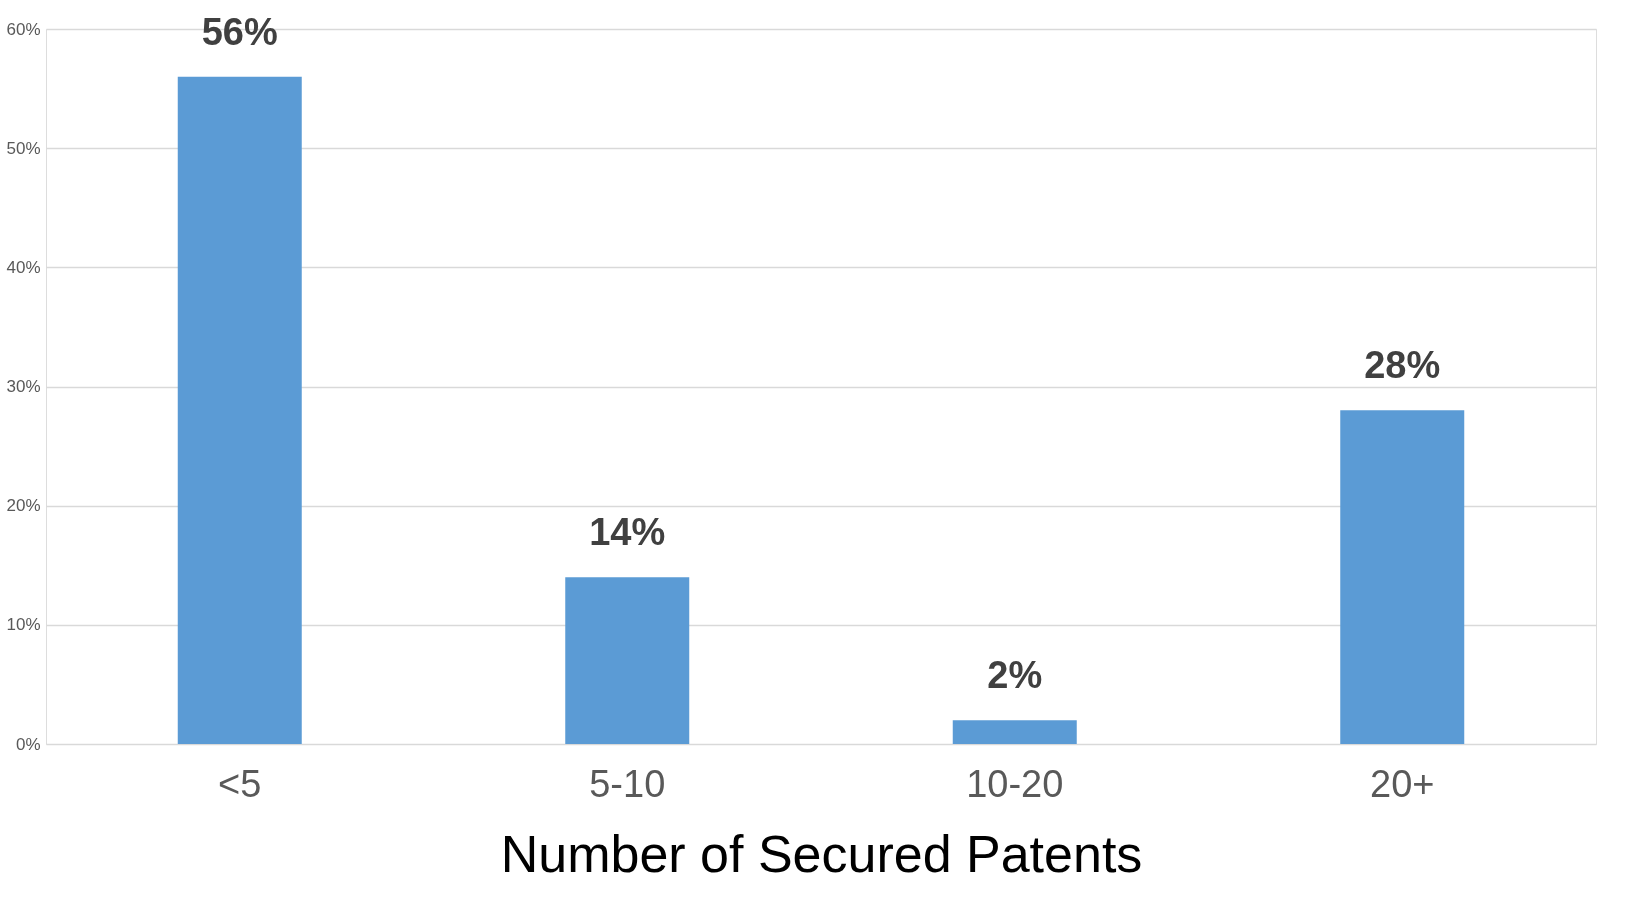 This screenshot has height=907, width=1632. What do you see at coordinates (1015, 783) in the screenshot?
I see `x-tick-label: 10-20` at bounding box center [1015, 783].